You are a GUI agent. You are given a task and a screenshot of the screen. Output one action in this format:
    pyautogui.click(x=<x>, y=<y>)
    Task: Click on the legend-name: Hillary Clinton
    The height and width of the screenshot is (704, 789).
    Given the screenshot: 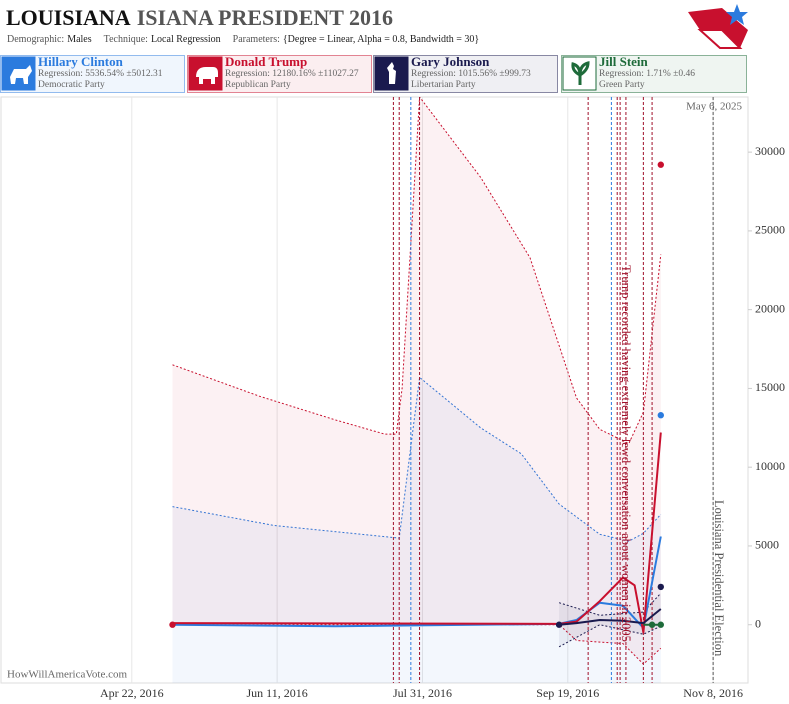 What is the action you would take?
    pyautogui.click(x=81, y=61)
    